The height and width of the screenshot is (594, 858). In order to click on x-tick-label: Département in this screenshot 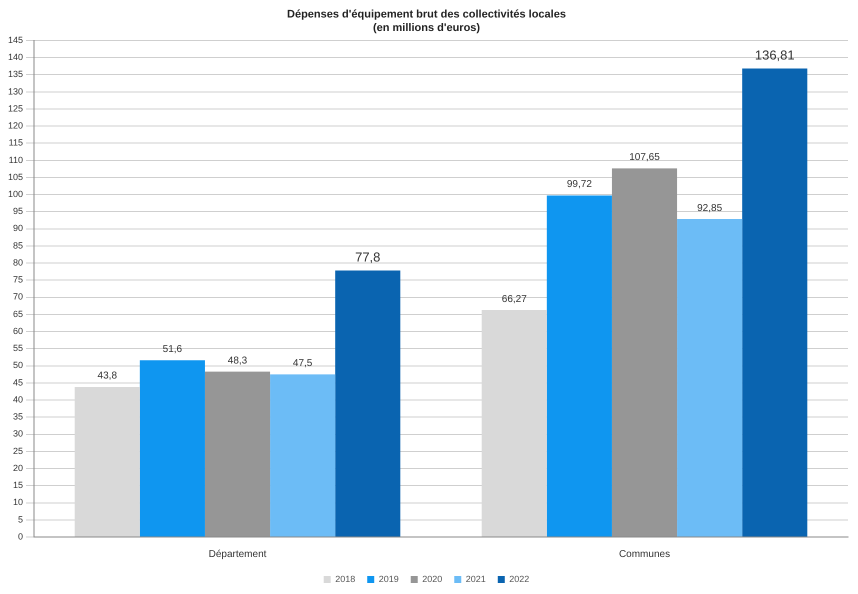, I will do `click(237, 554)`.